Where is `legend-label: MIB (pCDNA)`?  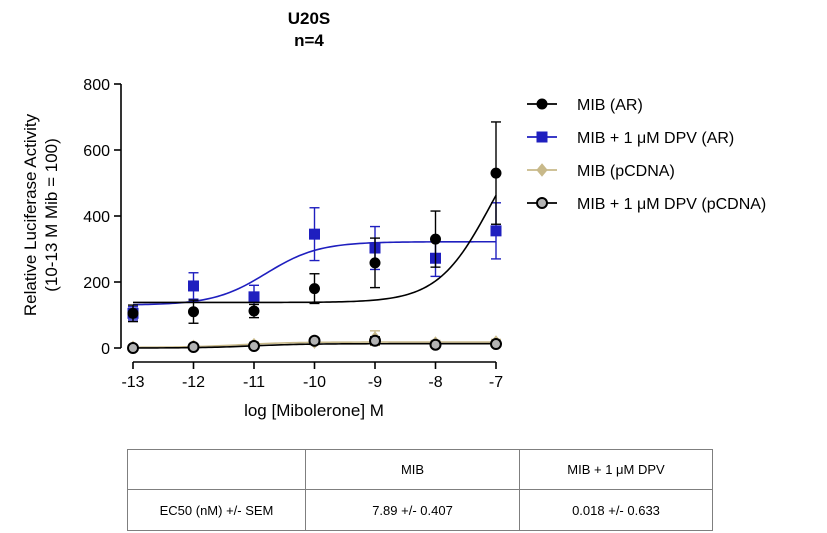 legend-label: MIB (pCDNA) is located at coordinates (626, 171).